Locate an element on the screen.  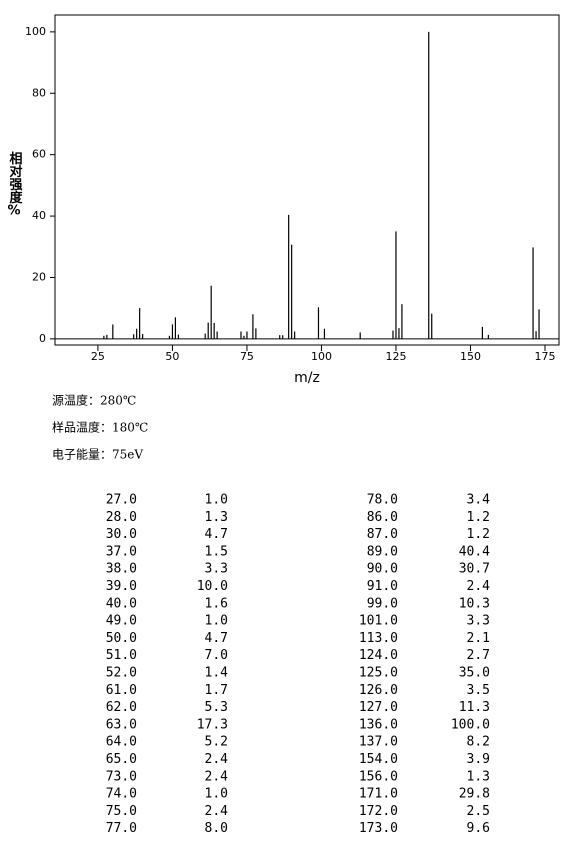
table-cell: 136.0 is located at coordinates (378, 724).